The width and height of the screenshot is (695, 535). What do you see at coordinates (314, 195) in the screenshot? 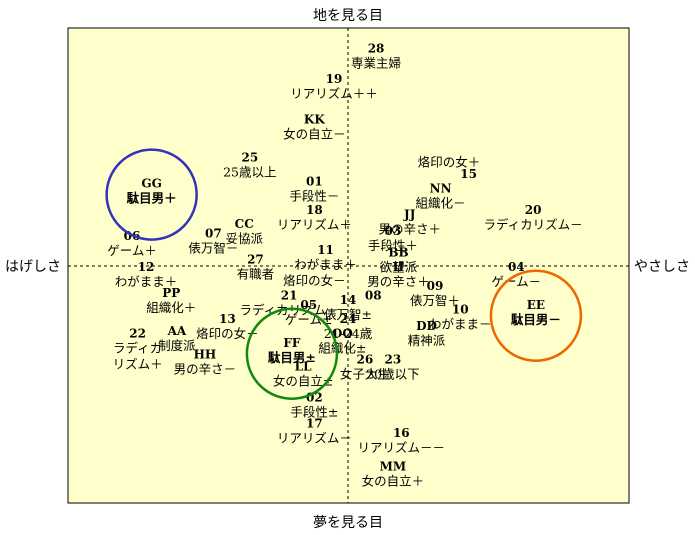
I see `point-label: 手段性－` at bounding box center [314, 195].